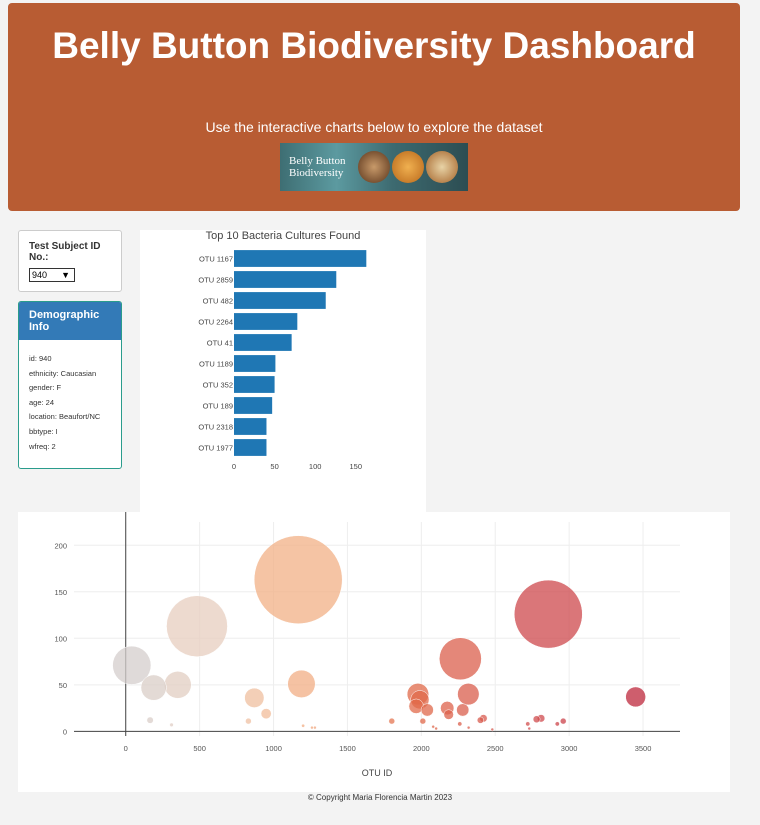 The height and width of the screenshot is (825, 760). Describe the element at coordinates (569, 748) in the screenshot. I see `x-tick-label: 3000` at that location.